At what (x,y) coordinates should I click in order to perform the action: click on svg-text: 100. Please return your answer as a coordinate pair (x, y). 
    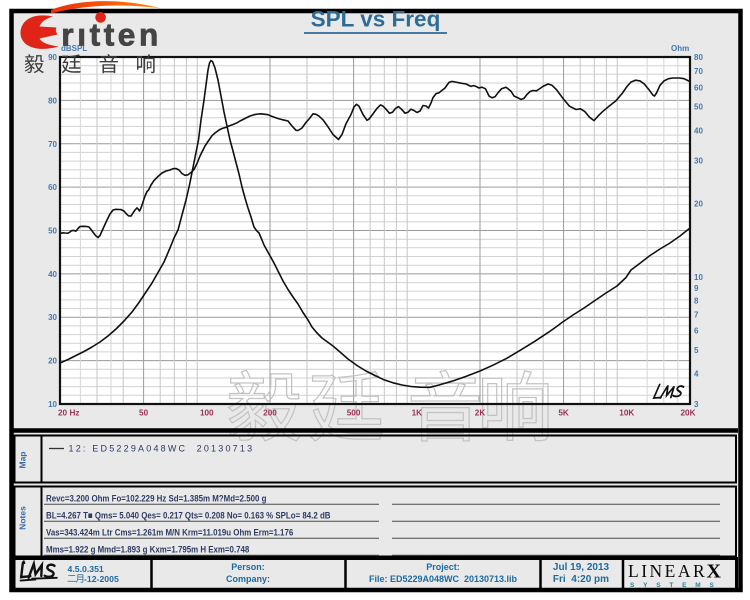
    Looking at the image, I should click on (207, 413).